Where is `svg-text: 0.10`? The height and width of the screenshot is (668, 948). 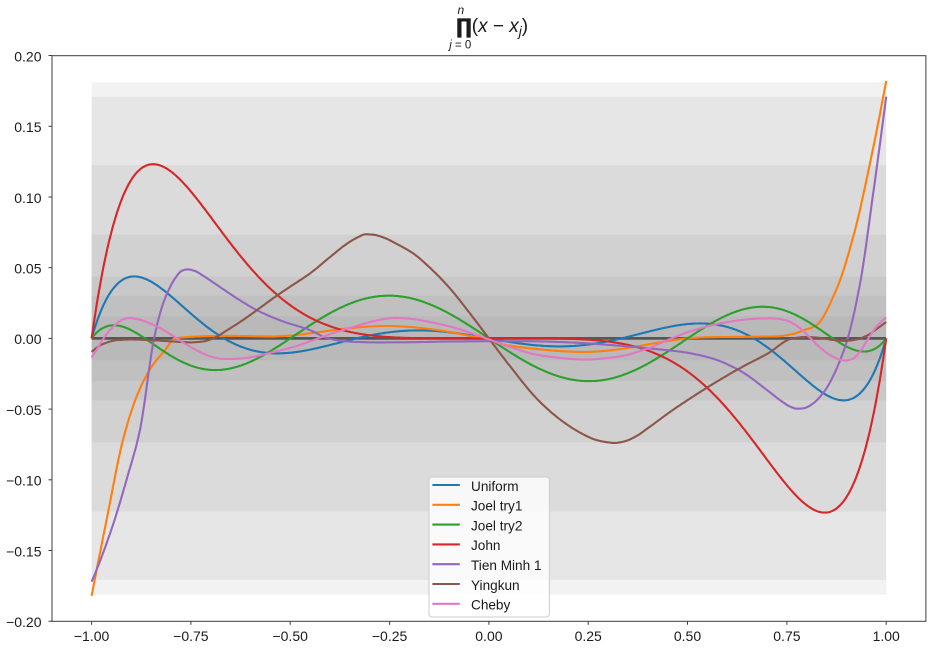
svg-text: 0.10 is located at coordinates (27, 198).